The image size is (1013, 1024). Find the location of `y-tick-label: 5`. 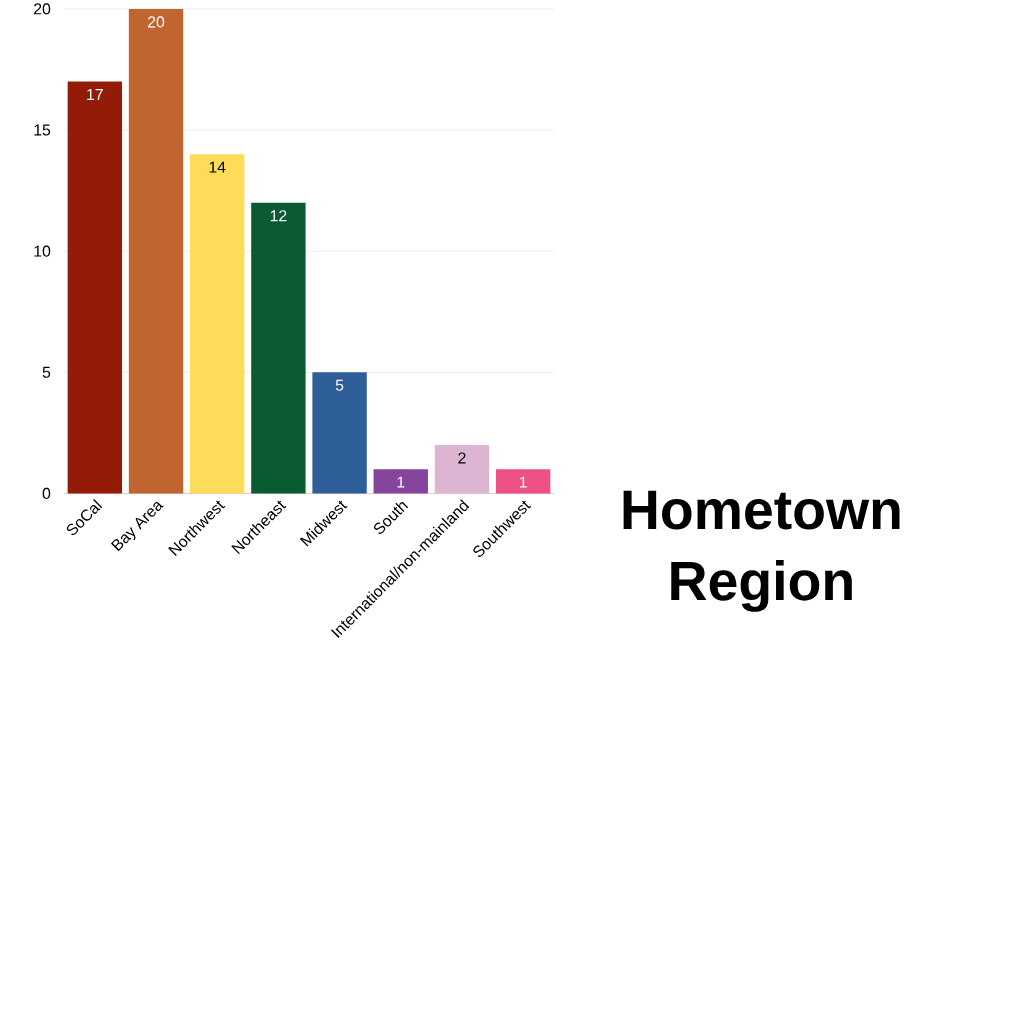

y-tick-label: 5 is located at coordinates (46, 372).